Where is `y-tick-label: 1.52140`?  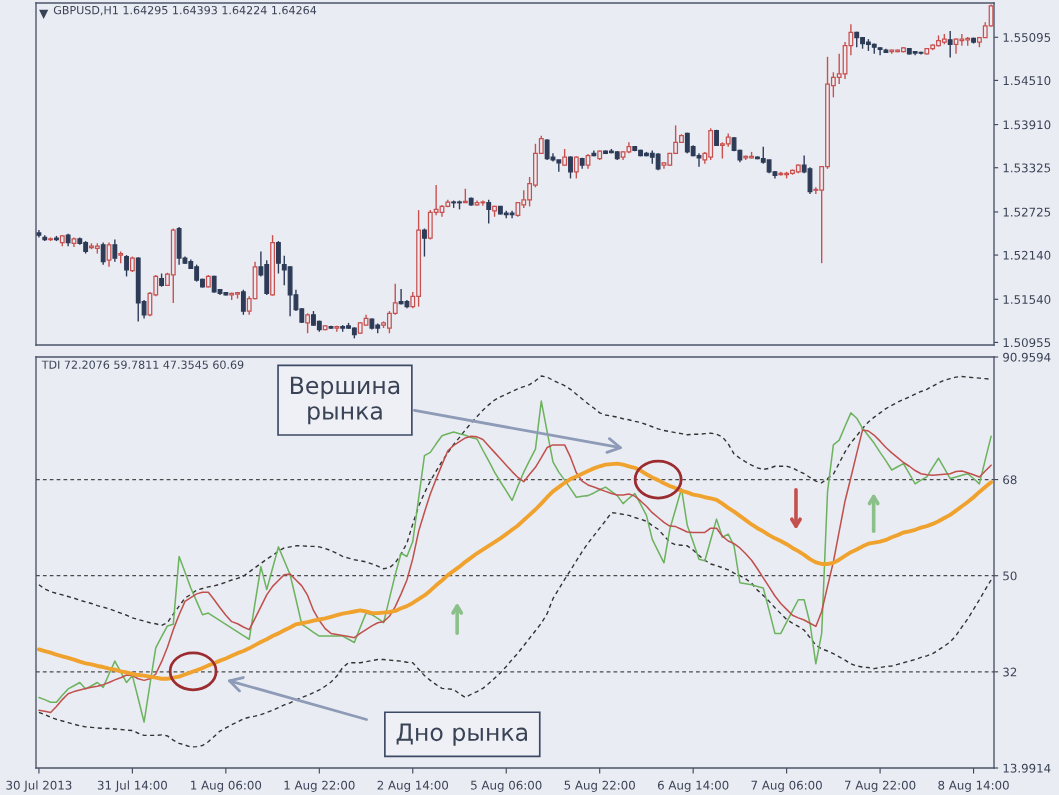 y-tick-label: 1.52140 is located at coordinates (1027, 255).